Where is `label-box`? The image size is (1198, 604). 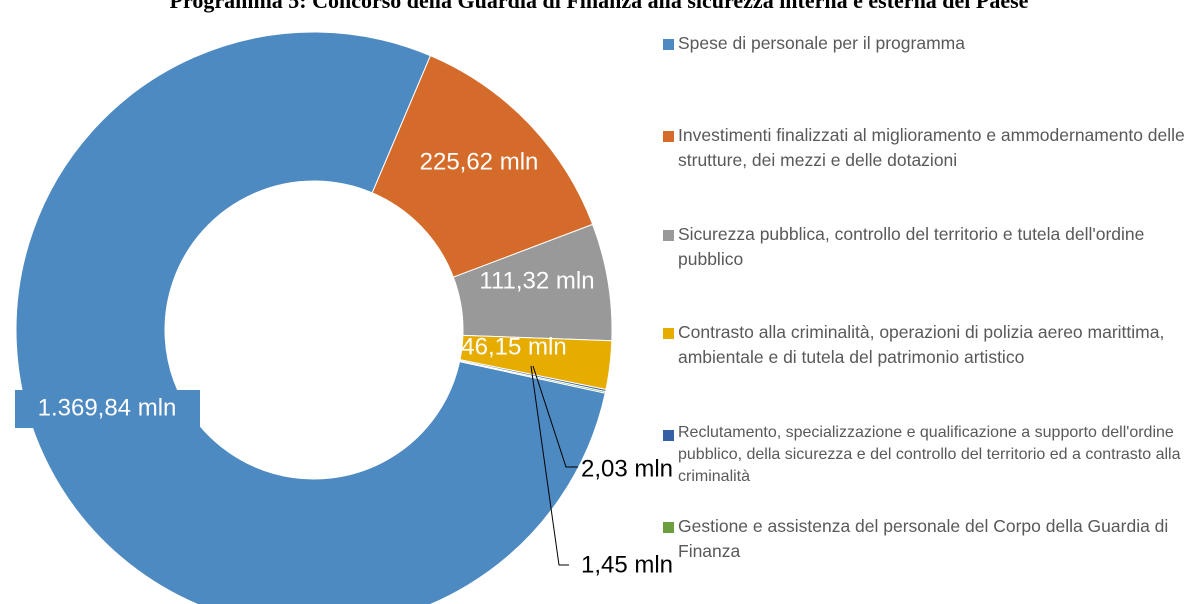
label-box is located at coordinates (107, 409).